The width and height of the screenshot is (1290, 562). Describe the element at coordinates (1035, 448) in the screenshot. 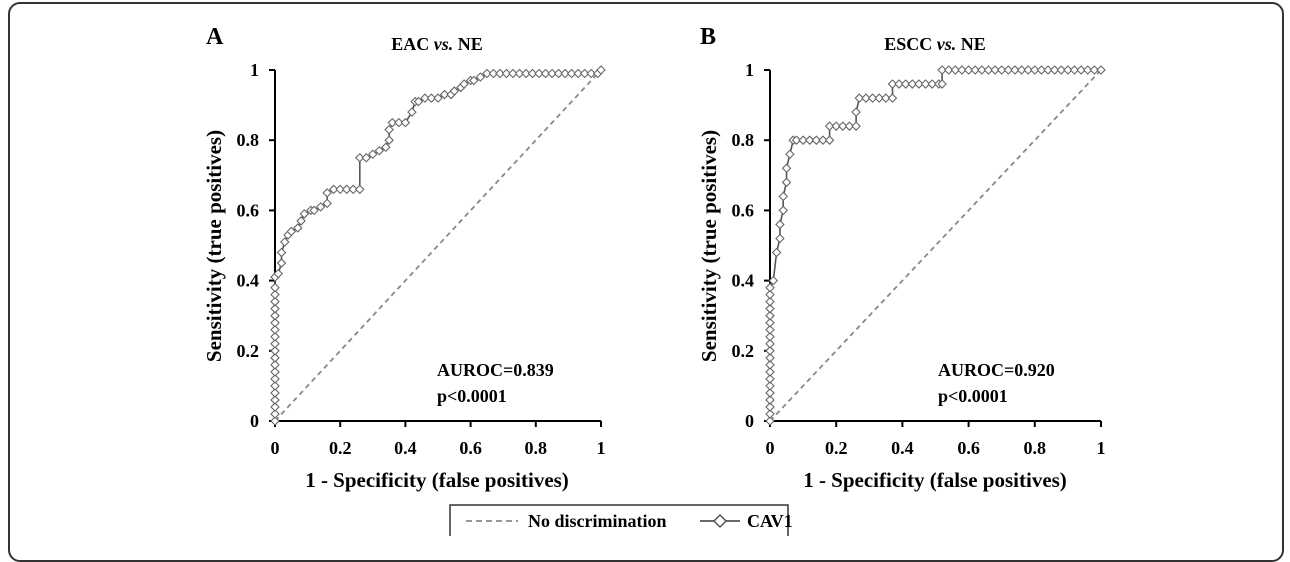

I see `x-tick-label-b: 0.8` at that location.